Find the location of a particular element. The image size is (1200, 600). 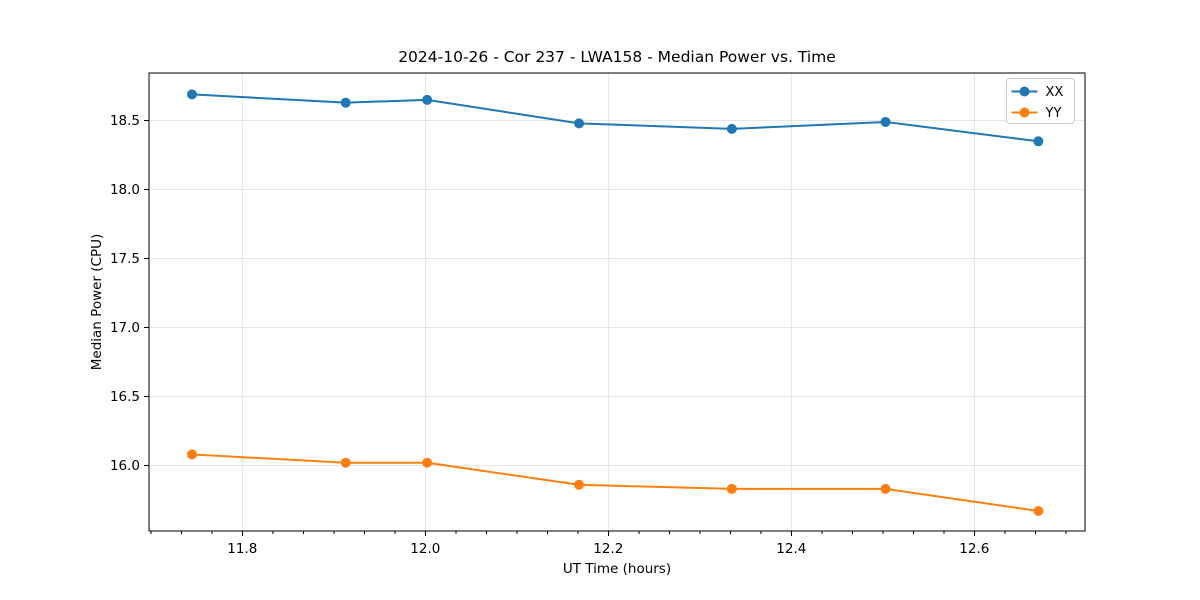

legend-box is located at coordinates (1040, 101).